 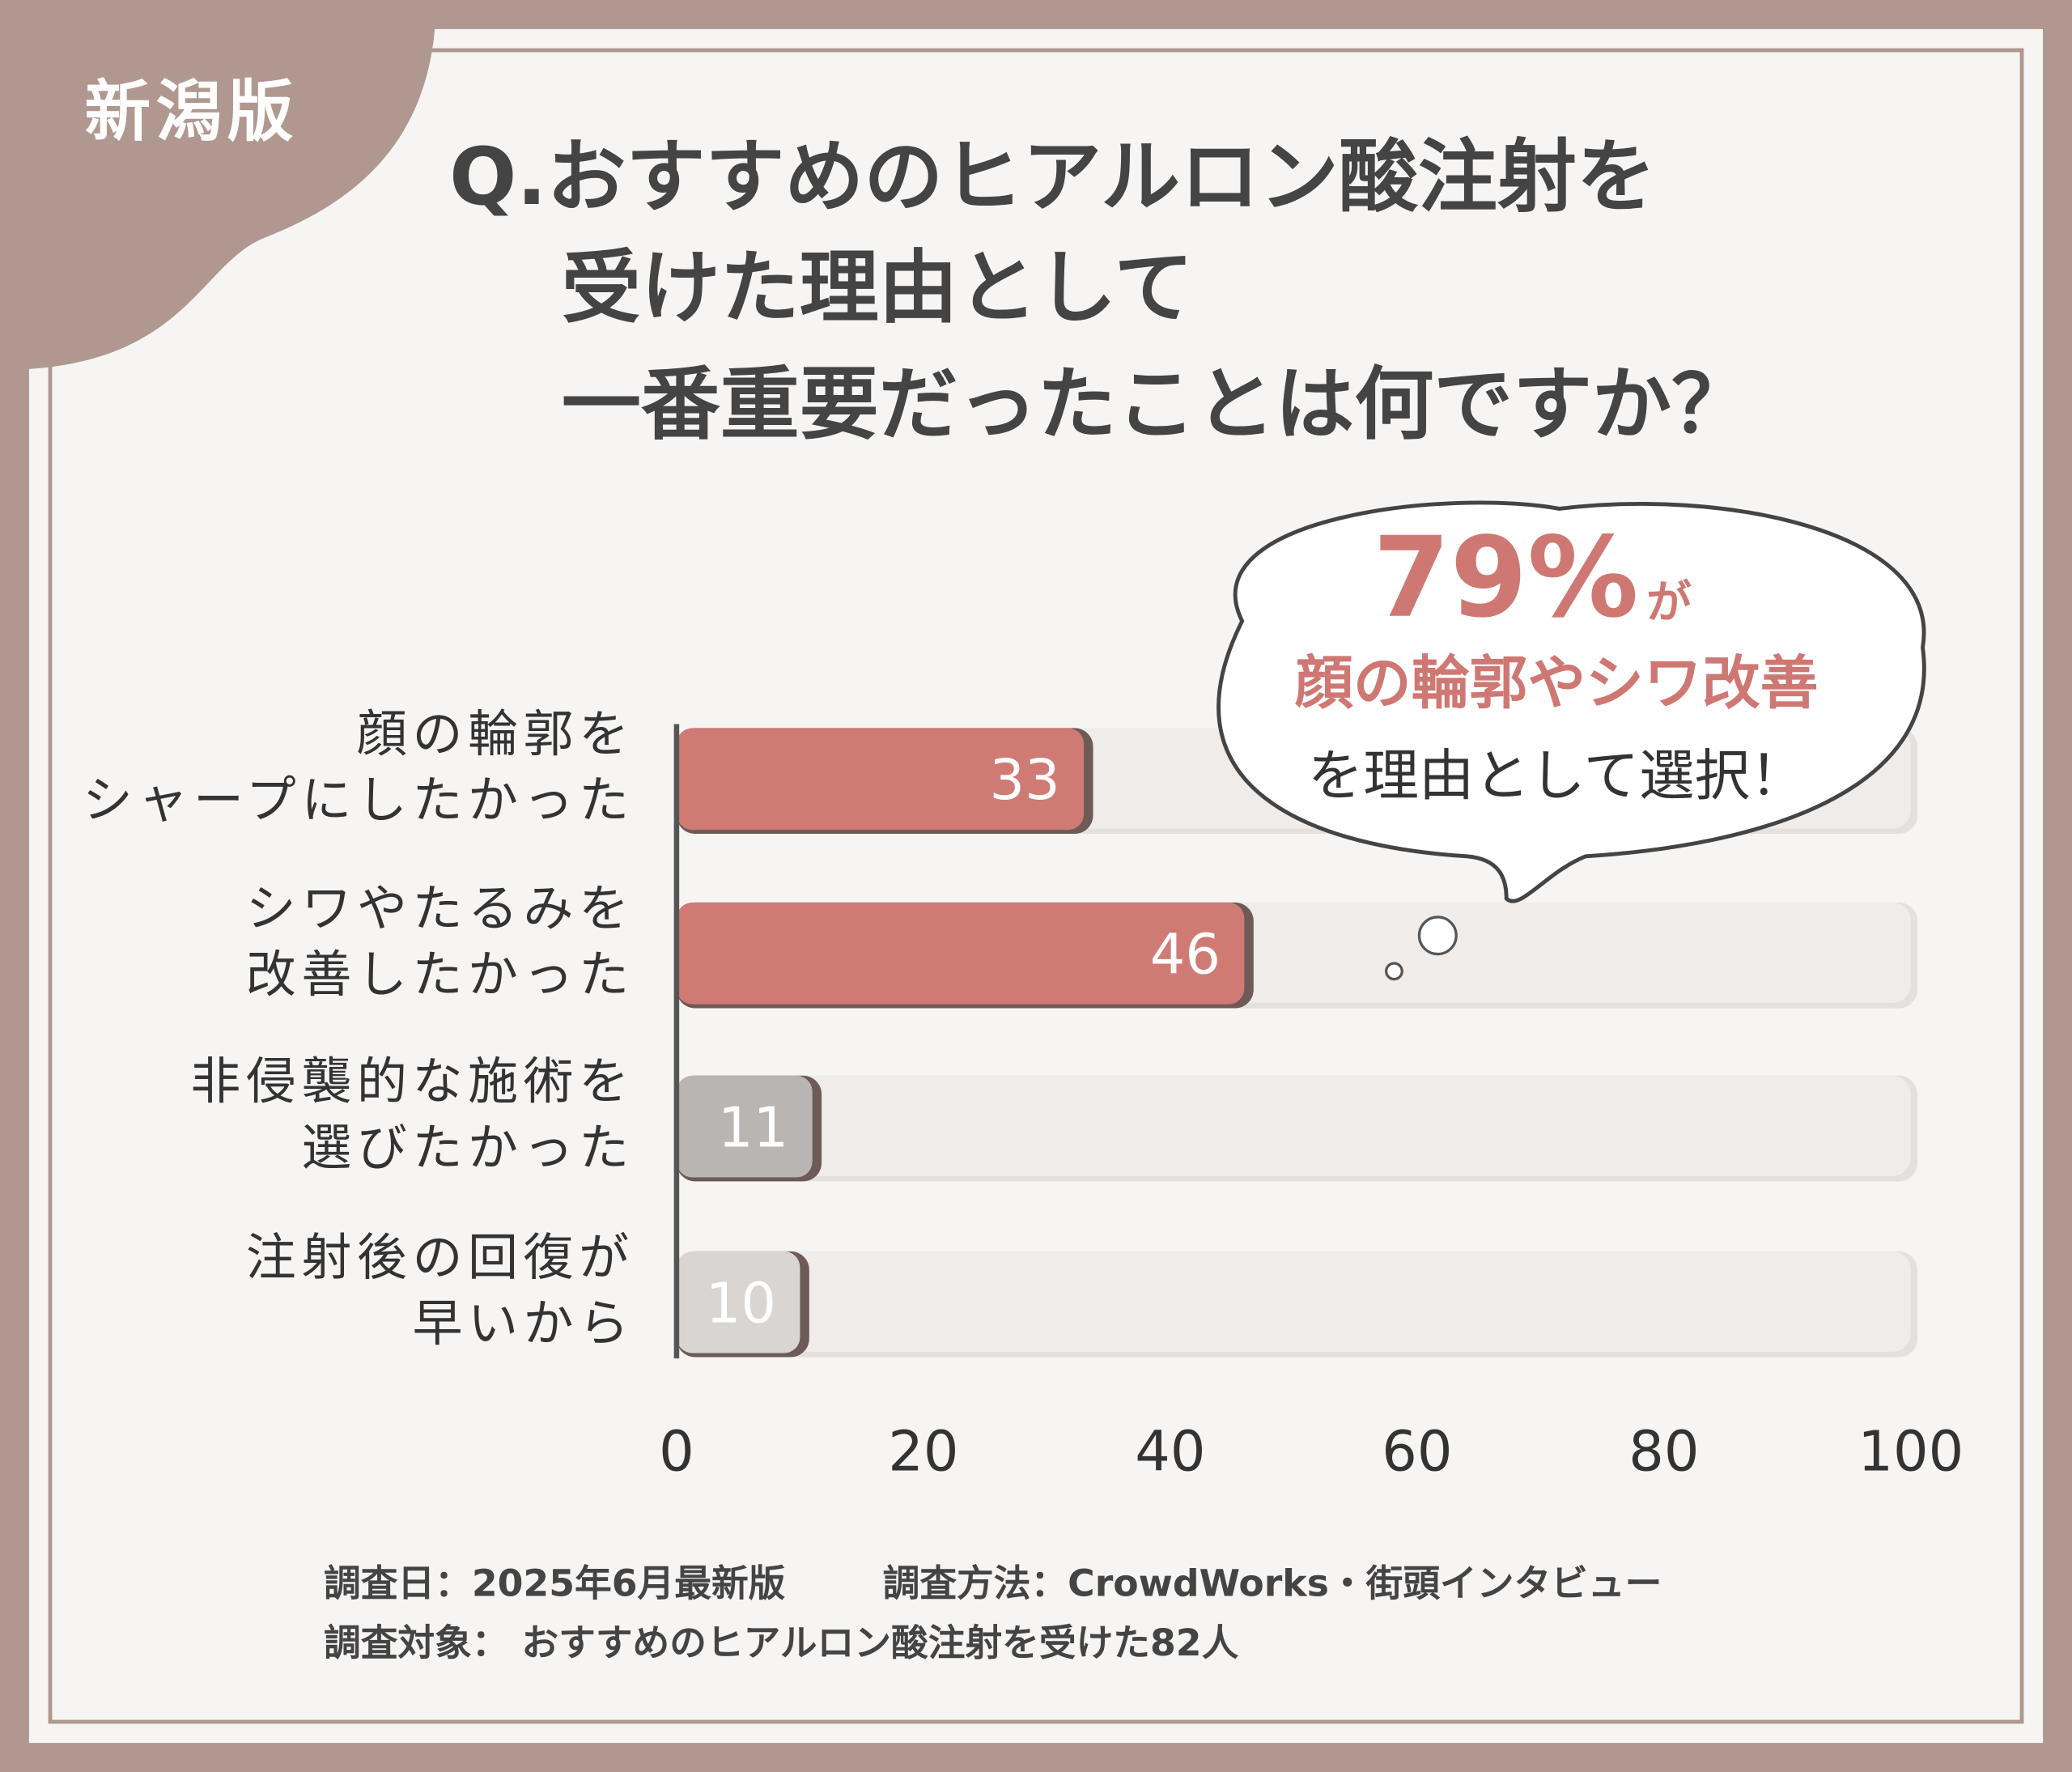 I want to click on x-tick-label: 100, so click(x=1911, y=1452).